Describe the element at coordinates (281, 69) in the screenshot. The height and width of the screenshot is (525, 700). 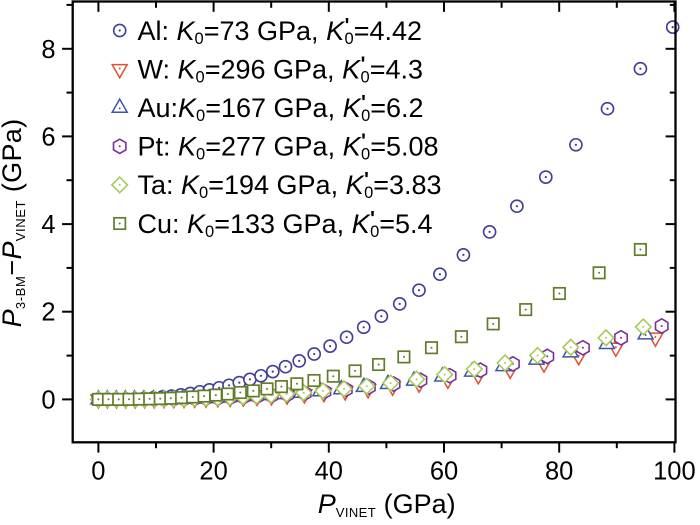
I see `svg-text:W: K0=296 GPa, K'0=4.3: W: K0=296 GPa, K' 0=4.3` at that location.